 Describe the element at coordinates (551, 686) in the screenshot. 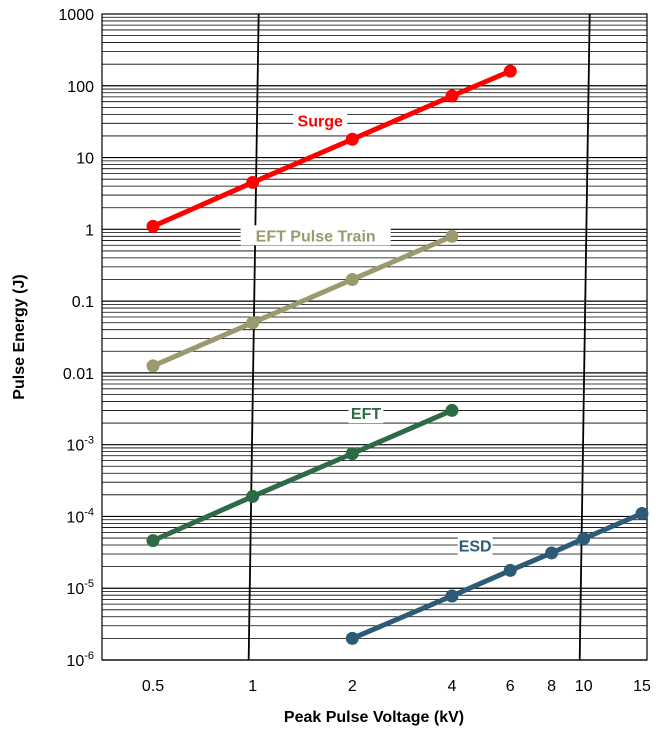

I see `x-tick-label: 8` at that location.